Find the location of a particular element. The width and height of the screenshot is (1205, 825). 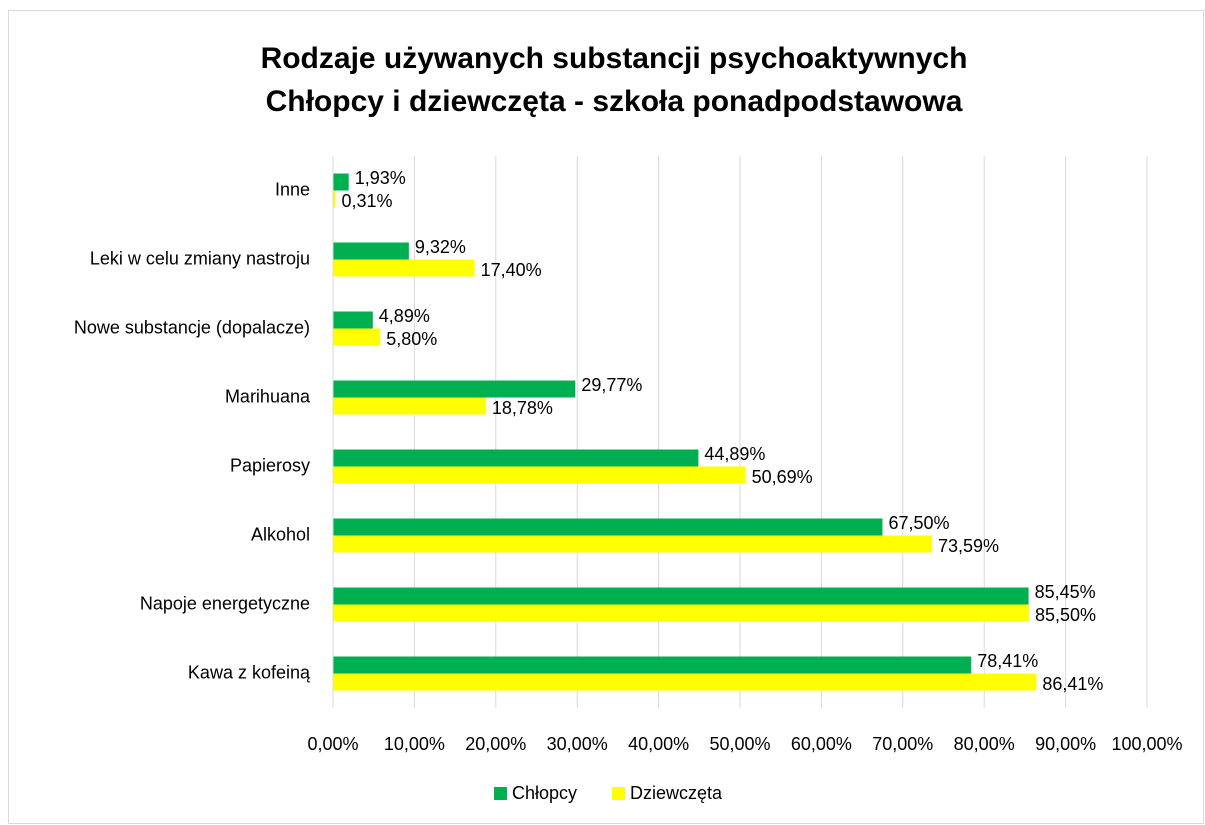

data-label: 4,89% is located at coordinates (404, 316).